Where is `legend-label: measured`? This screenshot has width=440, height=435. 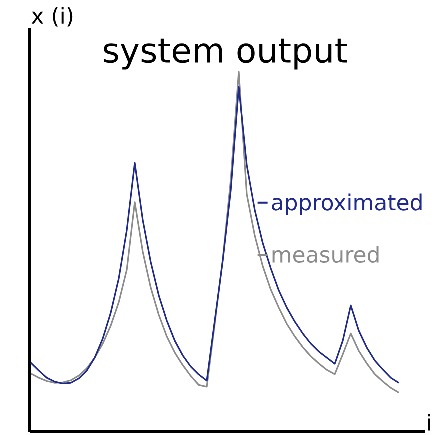
legend-label: measured is located at coordinates (325, 255).